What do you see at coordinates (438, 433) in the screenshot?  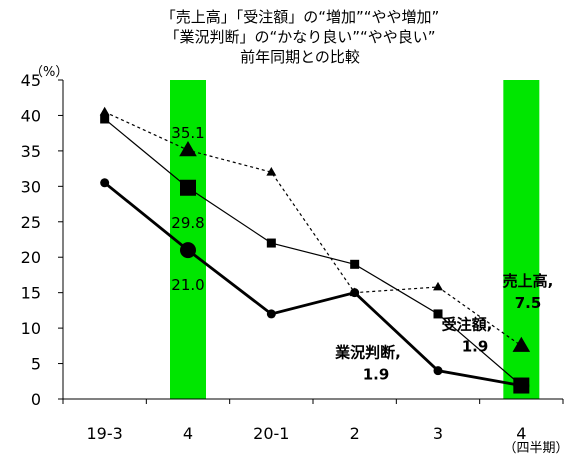 I see `x-tick-label: 3` at bounding box center [438, 433].